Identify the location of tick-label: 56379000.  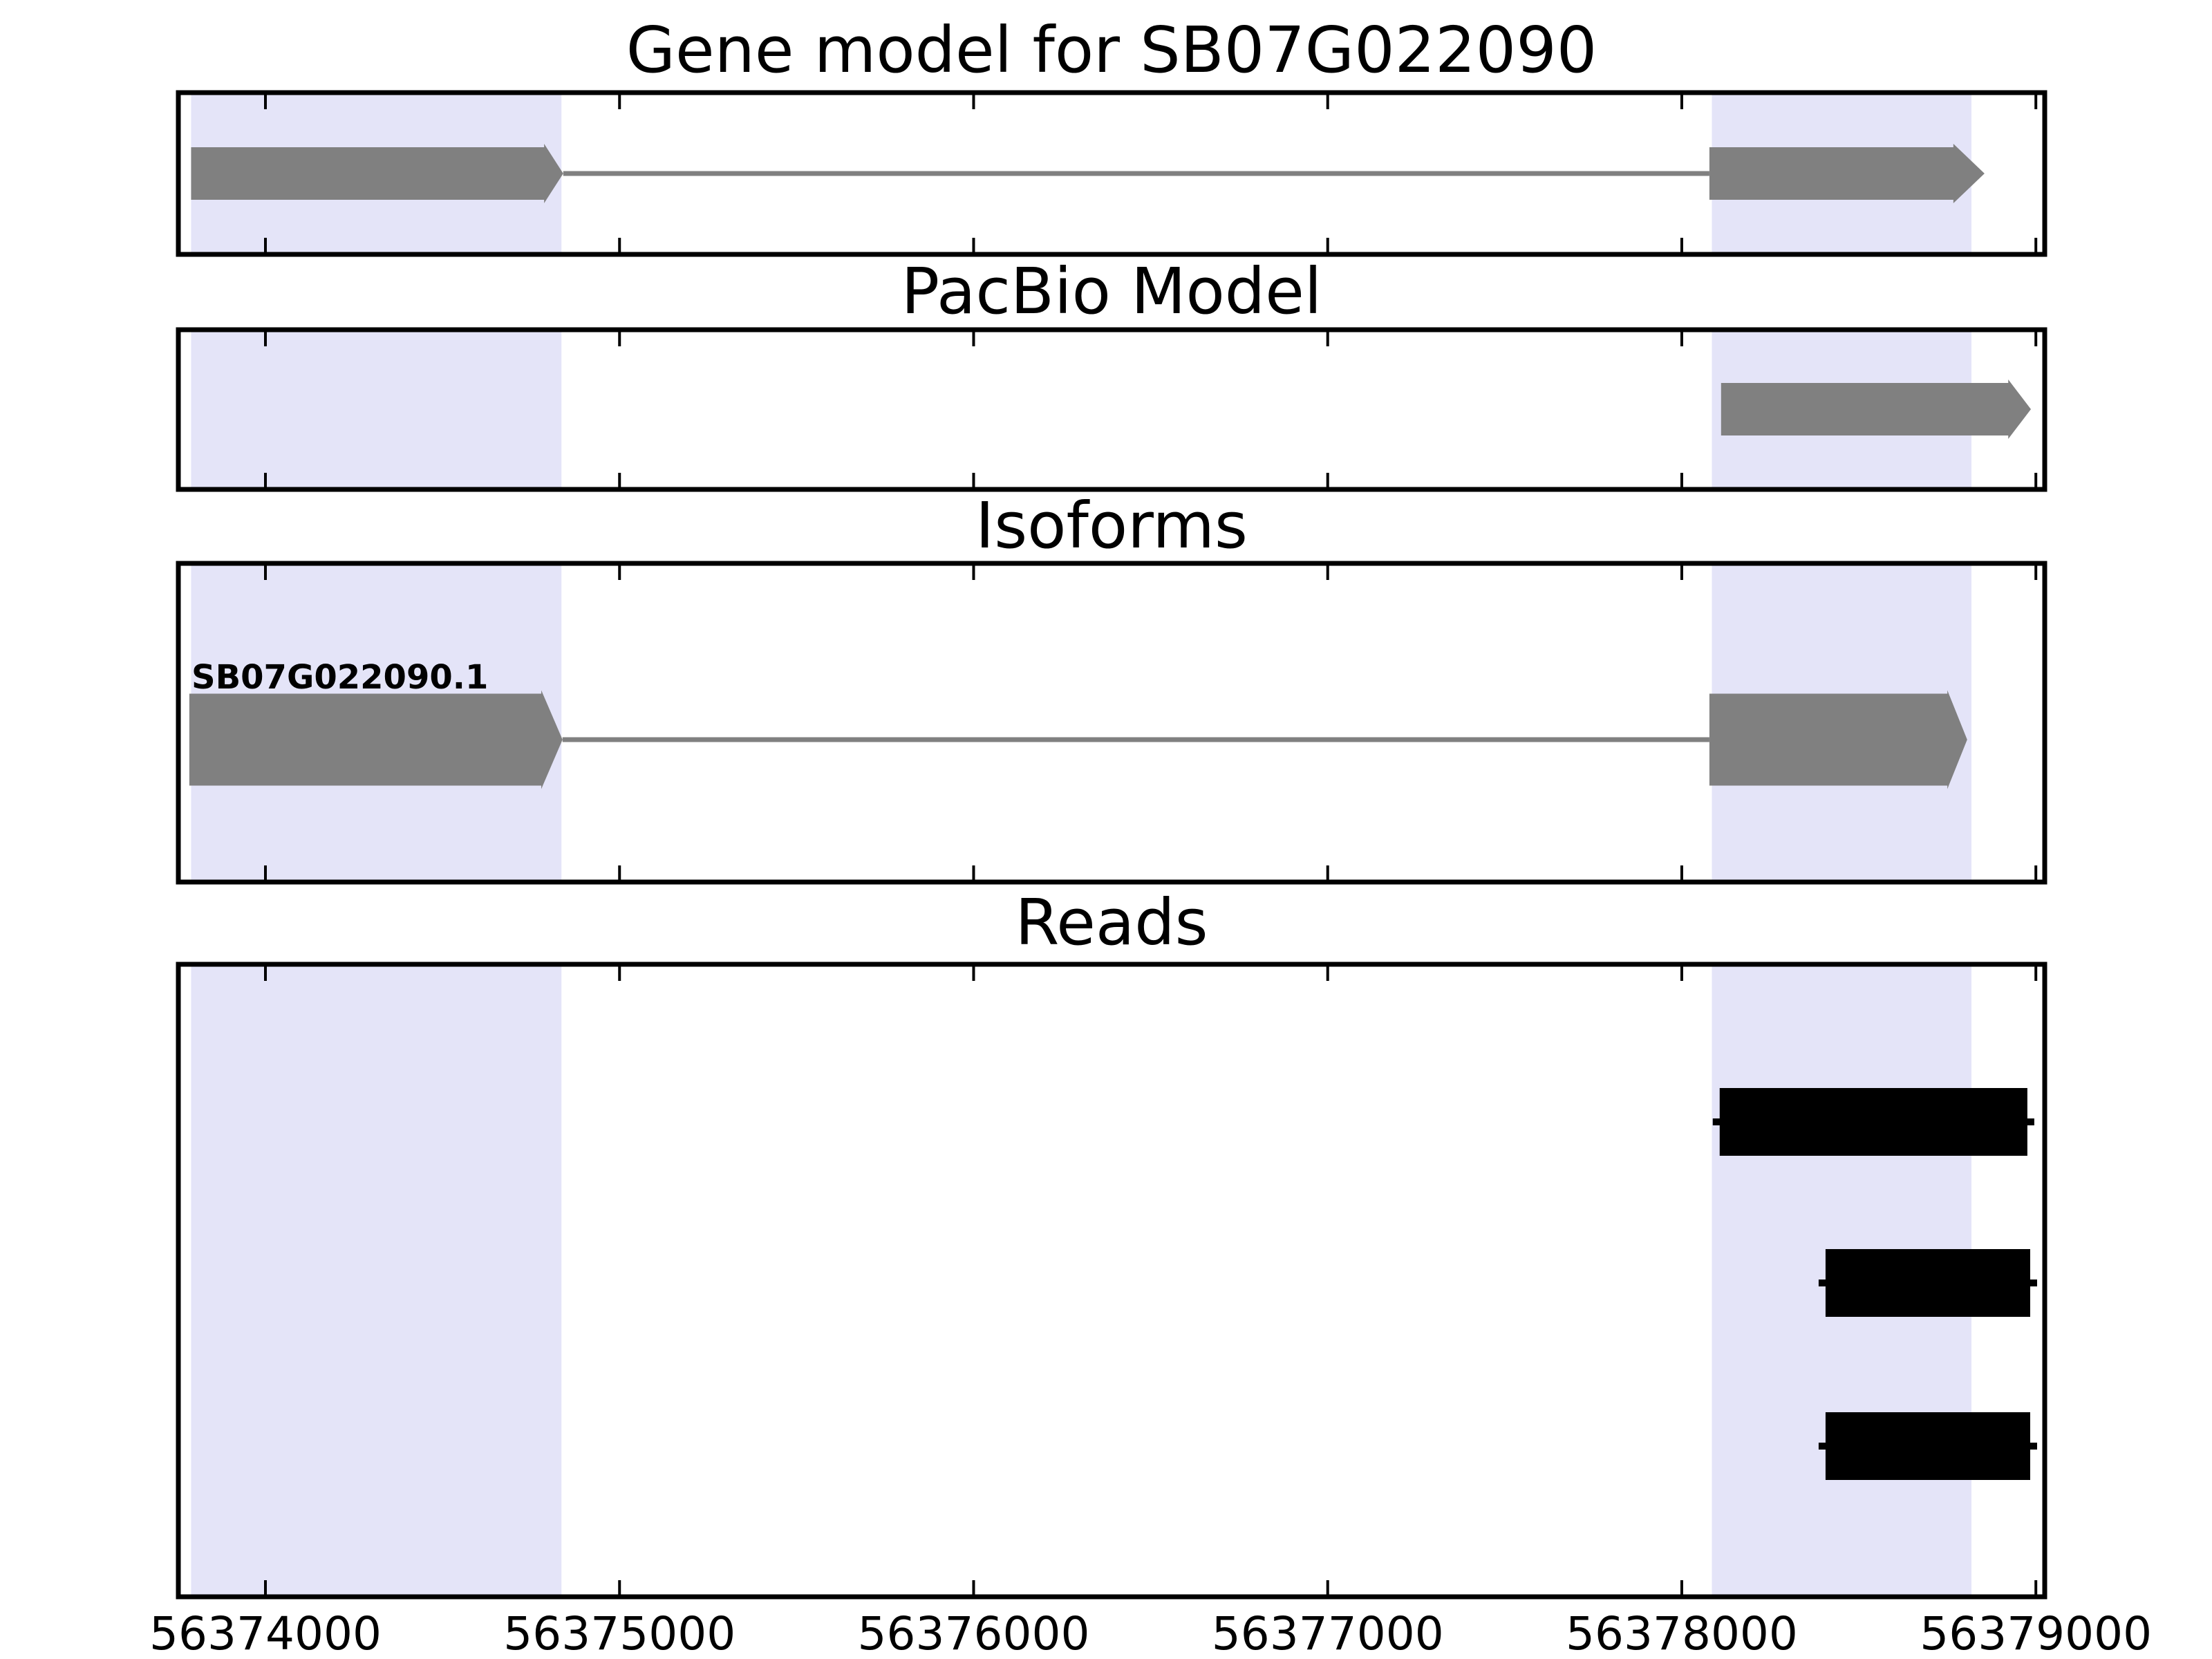
(2036, 1633).